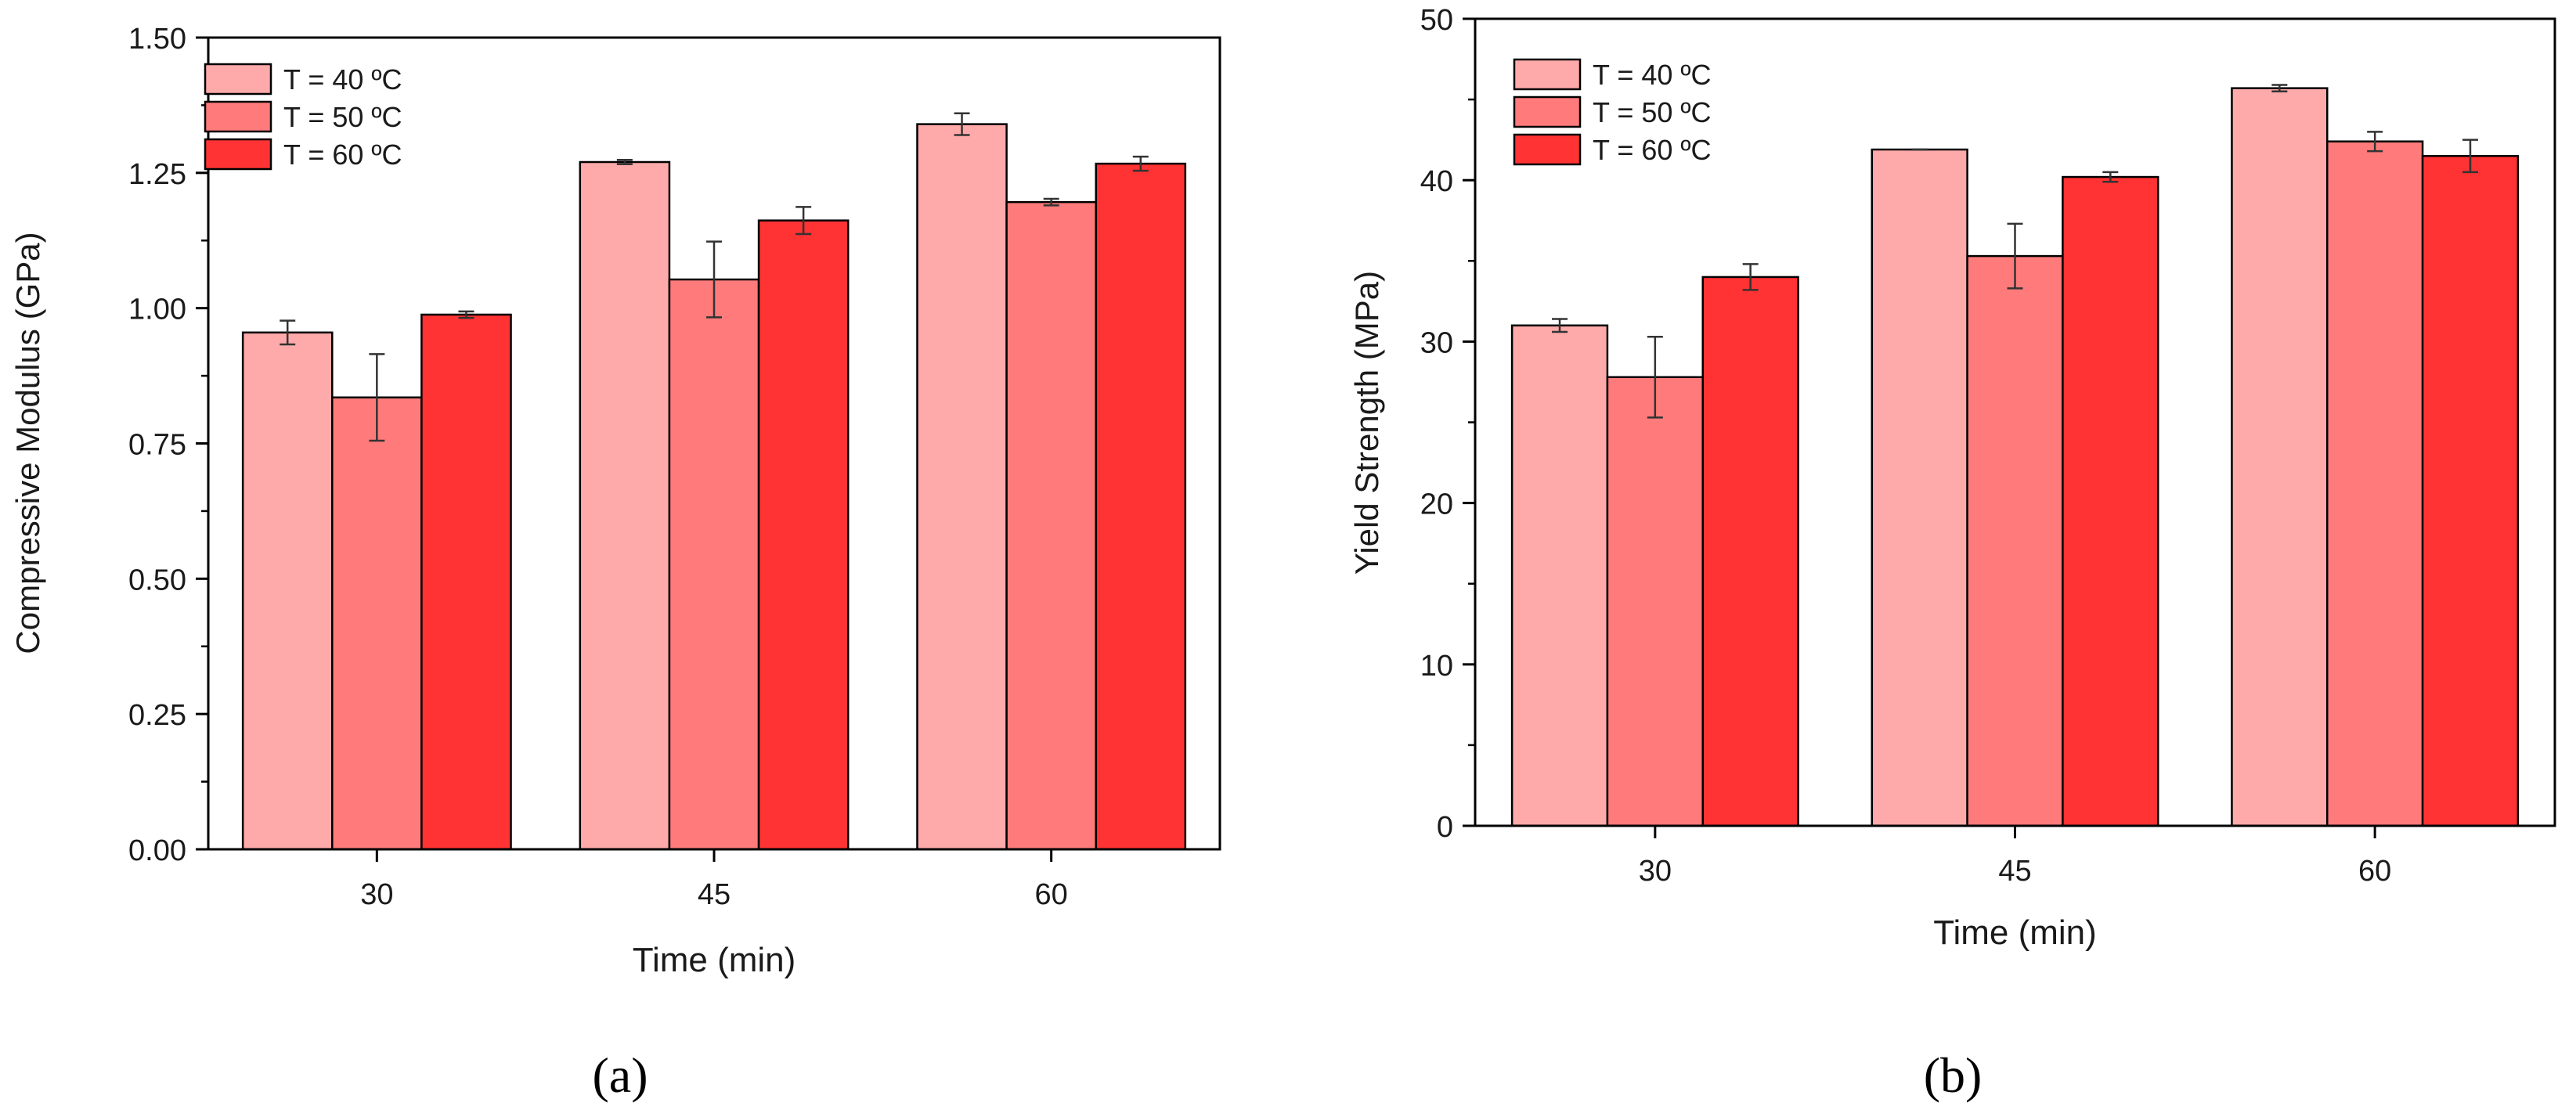 This screenshot has height=1117, width=2576. What do you see at coordinates (1366, 423) in the screenshot?
I see `y-axis-title: Yield Strength (MPa)` at bounding box center [1366, 423].